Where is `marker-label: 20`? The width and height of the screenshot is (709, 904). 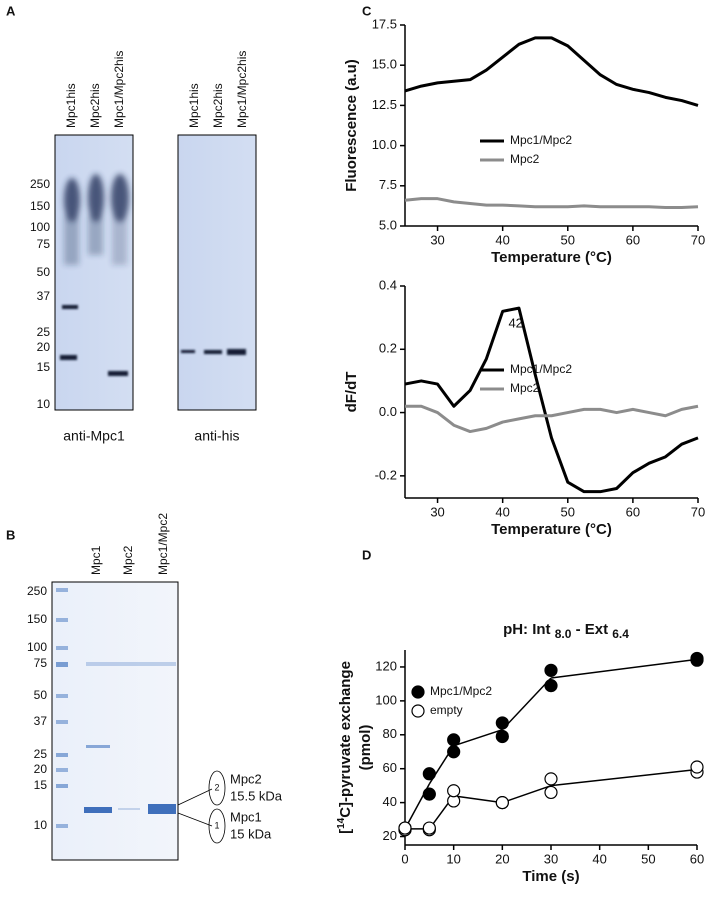 marker-label: 20 is located at coordinates (41, 769).